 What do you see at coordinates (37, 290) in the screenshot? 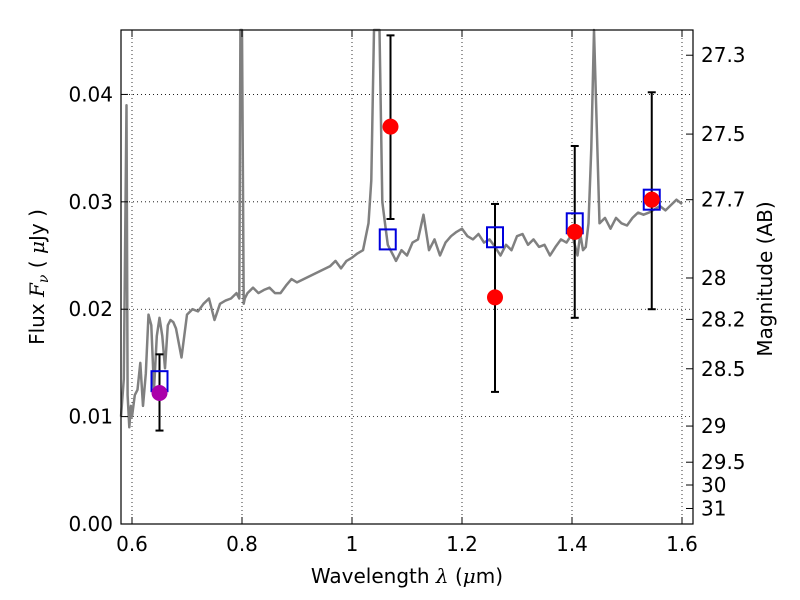
I see `y-axis-label-symbol: F` at bounding box center [37, 290].